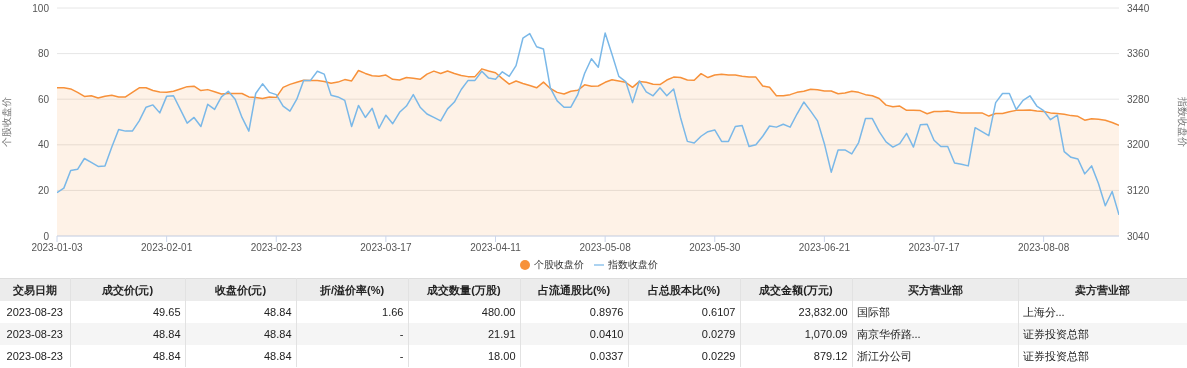  I want to click on y2-tick-label: 3040, so click(1138, 236).